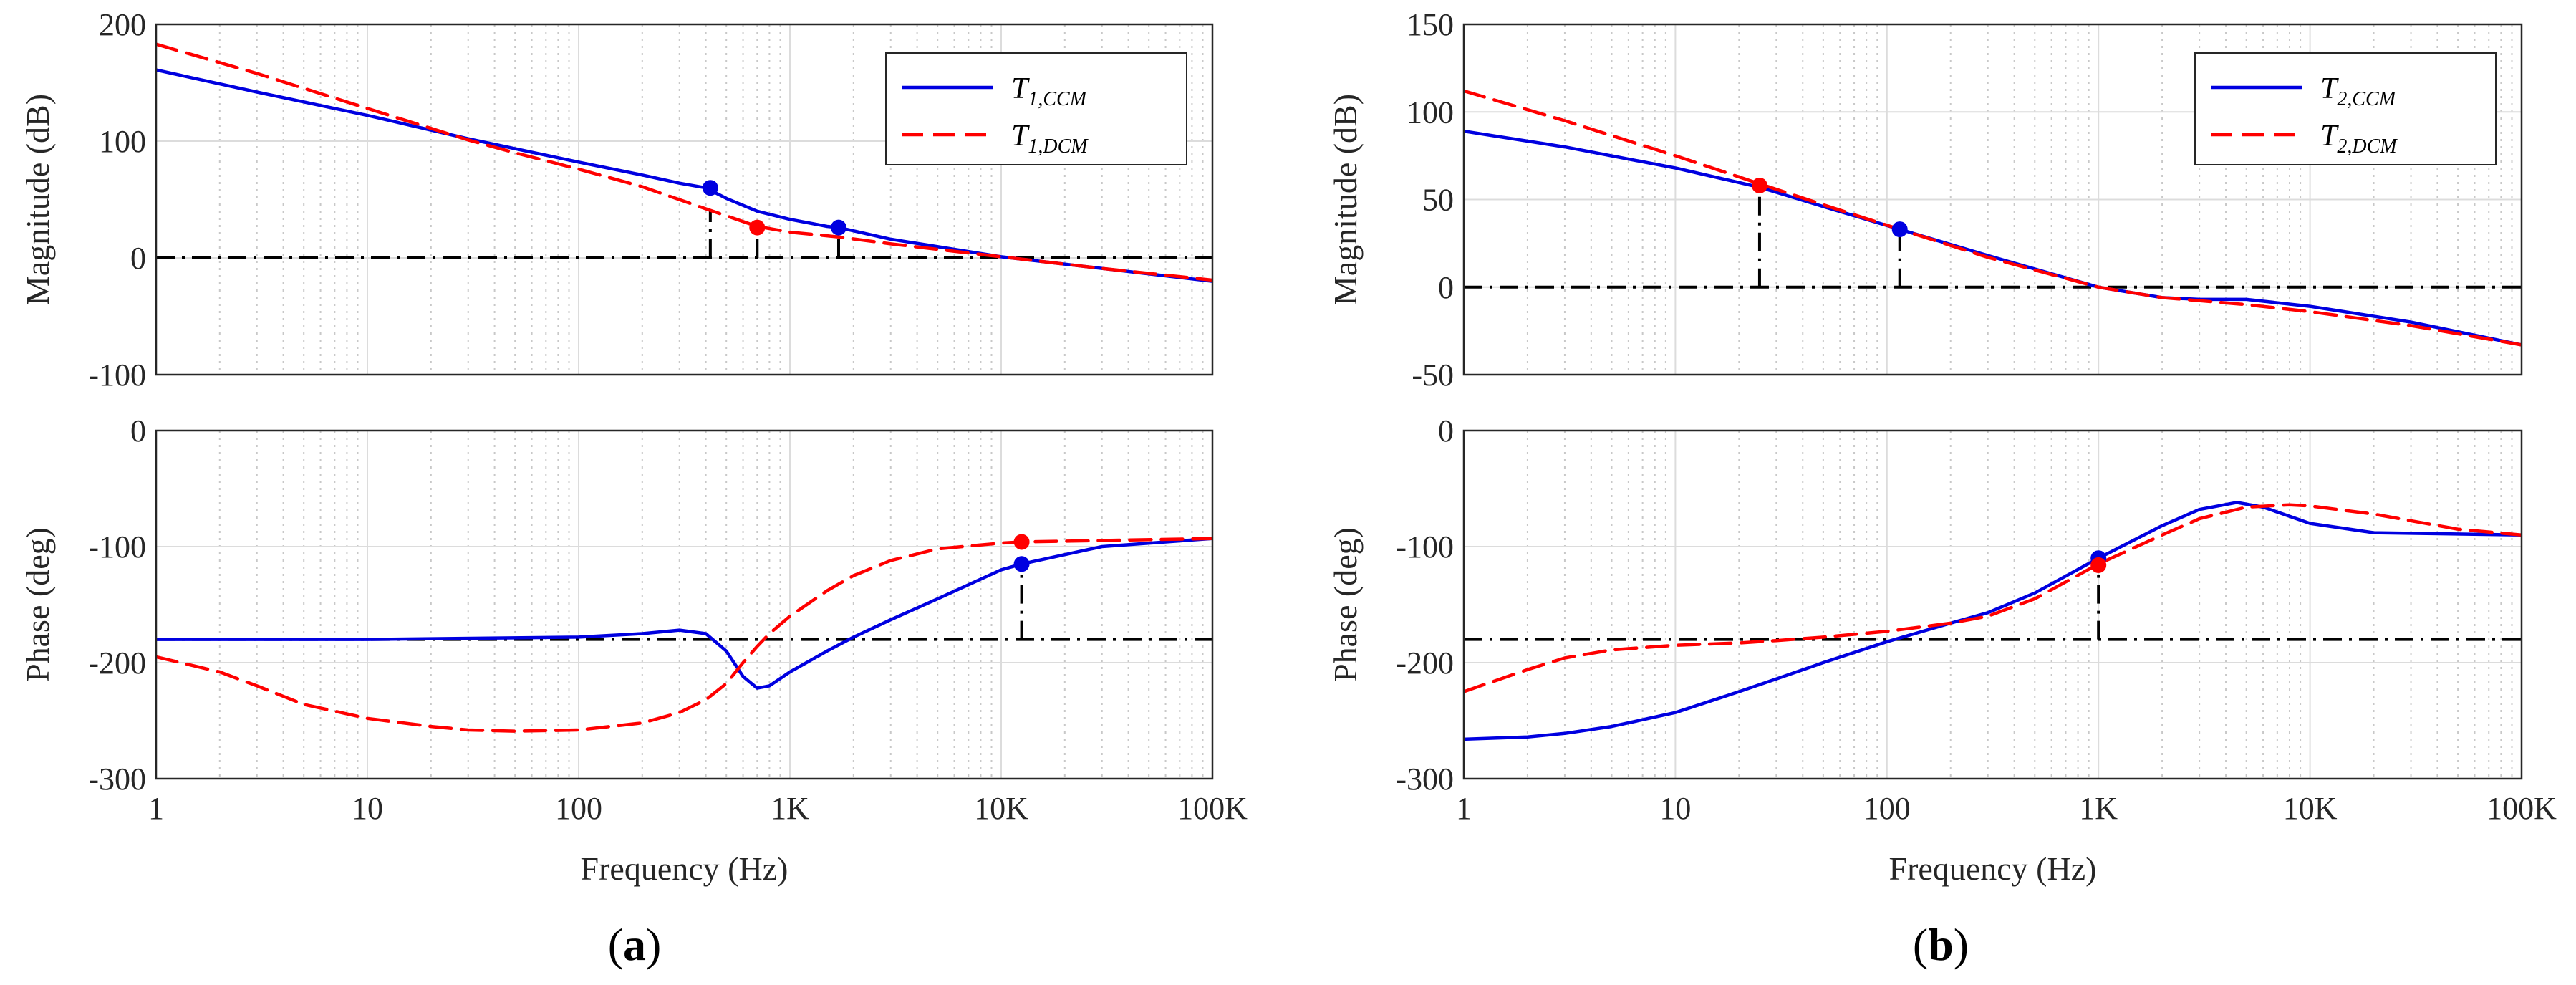  I want to click on y-tick-label: 200, so click(122, 24).